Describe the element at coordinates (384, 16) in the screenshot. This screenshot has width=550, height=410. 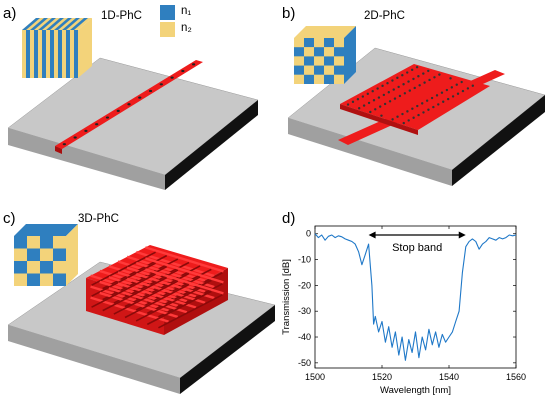
I see `panel-b-title: 2D-PhC` at that location.